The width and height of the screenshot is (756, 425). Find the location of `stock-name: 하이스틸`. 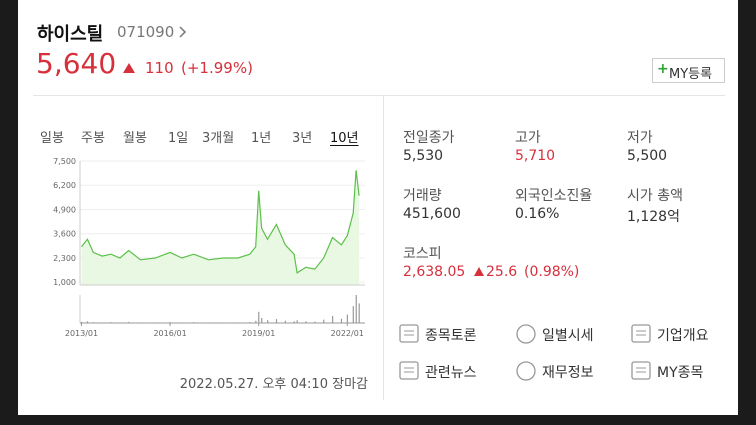

stock-name: 하이스틸 is located at coordinates (70, 34).